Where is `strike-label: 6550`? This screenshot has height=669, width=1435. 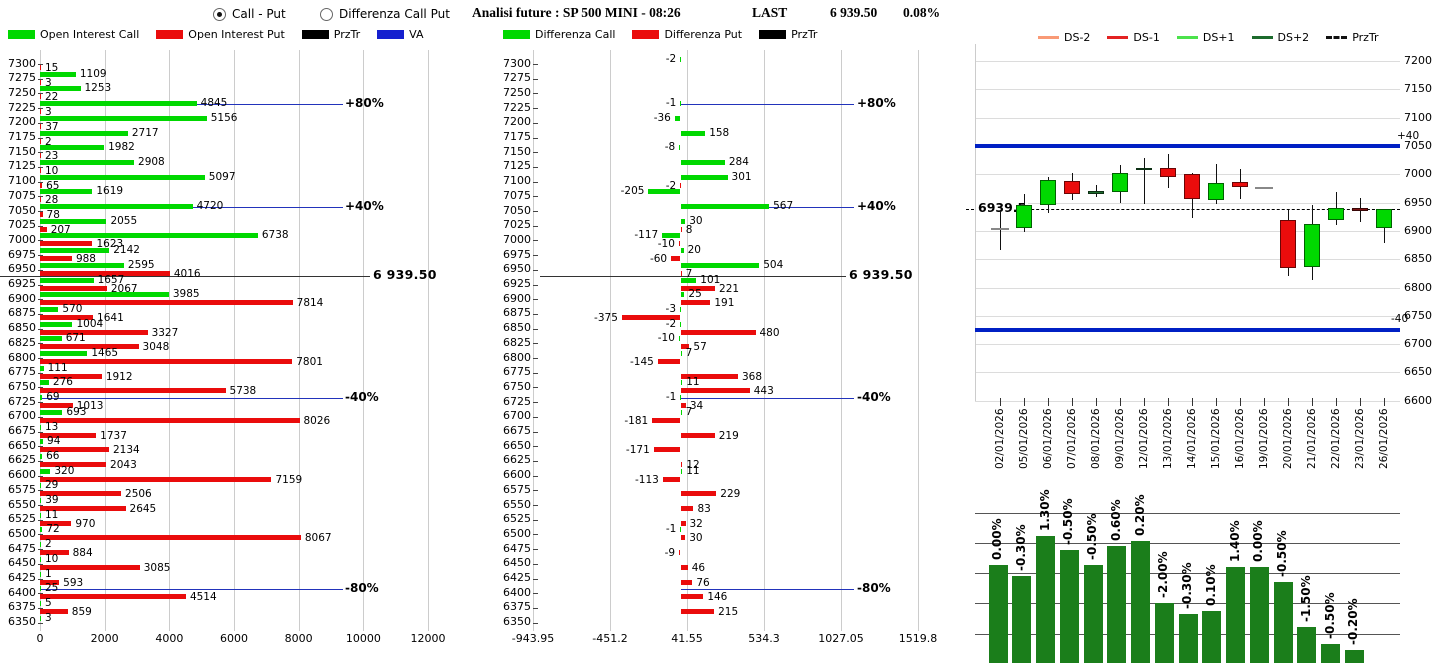 strike-label: 6550 is located at coordinates (22, 504).